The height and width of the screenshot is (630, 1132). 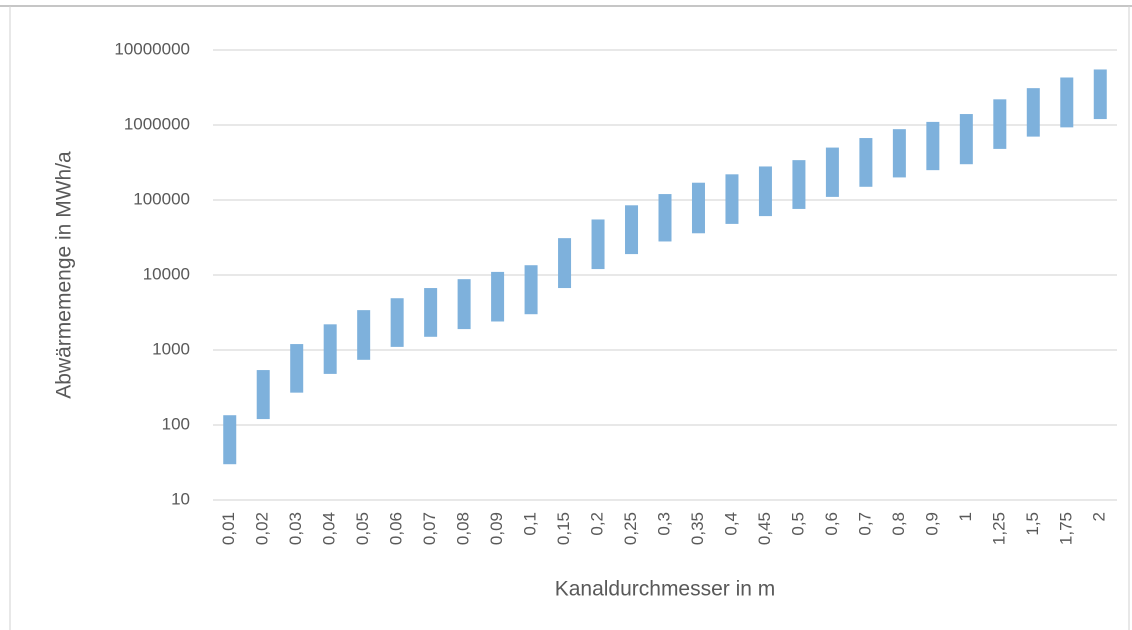 What do you see at coordinates (630, 528) in the screenshot?
I see `x-tick-label: 0,25` at bounding box center [630, 528].